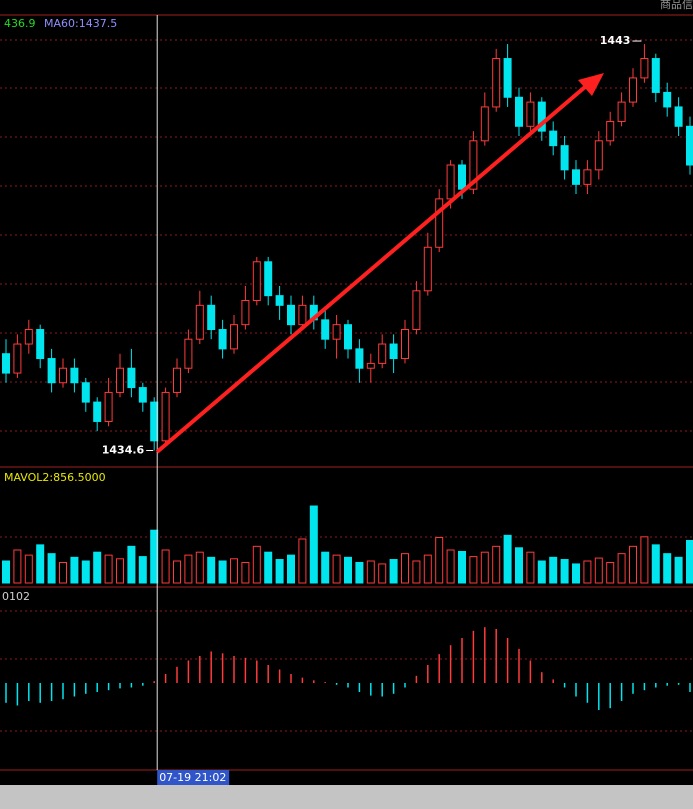 The height and width of the screenshot is (809, 693). Describe the element at coordinates (20, 23) in the screenshot. I see `legend-item: 436.9` at that location.